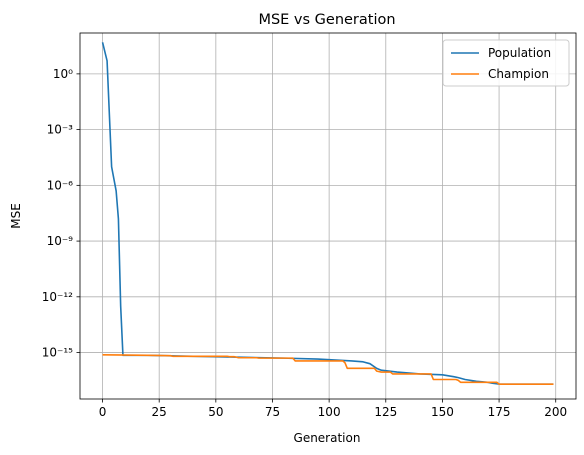  Describe the element at coordinates (159, 412) in the screenshot. I see `x-tick-label: 25` at that location.